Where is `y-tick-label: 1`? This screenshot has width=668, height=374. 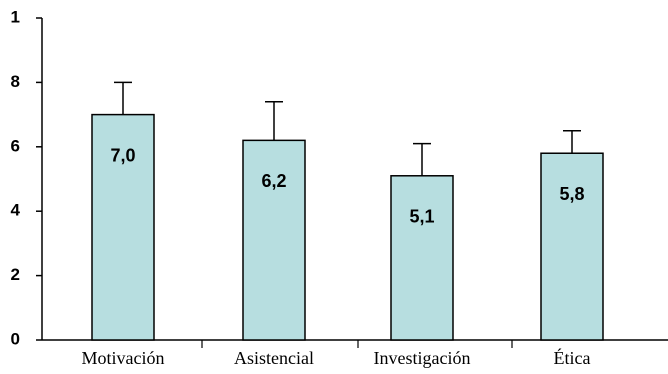
y-tick-label: 1 is located at coordinates (15, 16).